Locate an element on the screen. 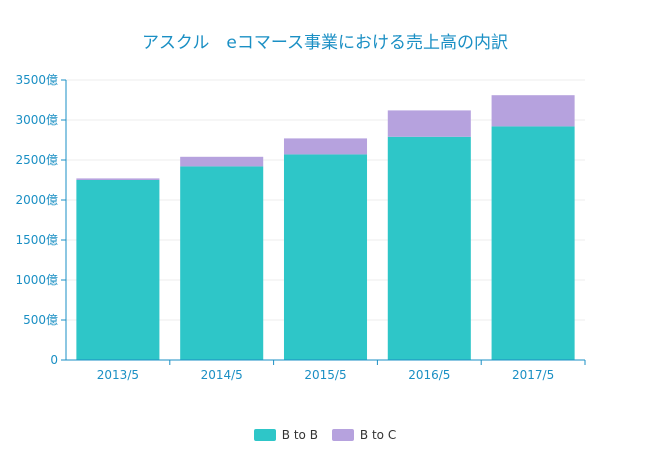 Image resolution: width=650 pixels, height=460 pixels. y-tick-label: 3000億 is located at coordinates (36, 120).